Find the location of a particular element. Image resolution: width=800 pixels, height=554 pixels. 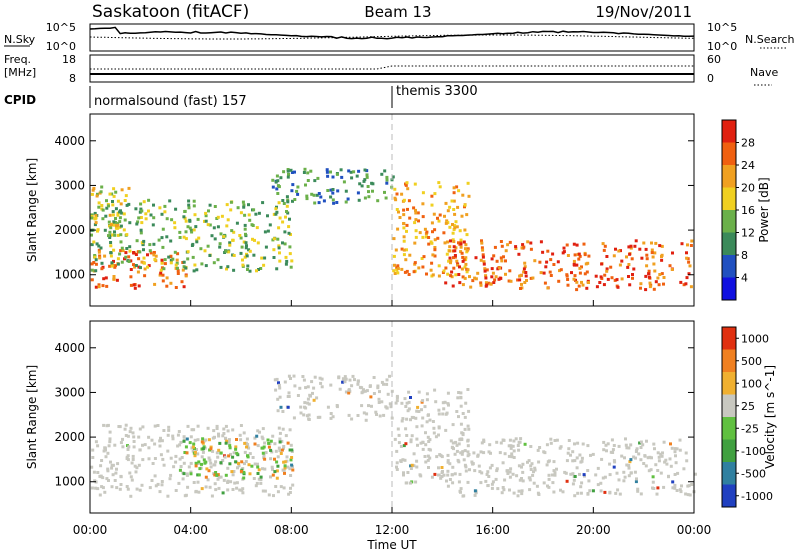

velocity-colorbar-tick-label: 1000 is located at coordinates (755, 338).